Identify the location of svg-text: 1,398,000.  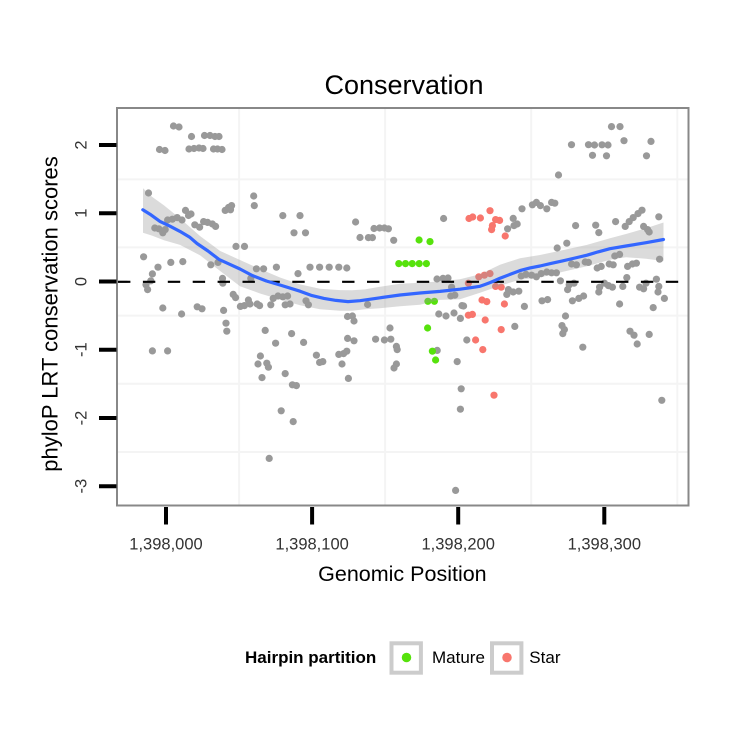
(165, 545).